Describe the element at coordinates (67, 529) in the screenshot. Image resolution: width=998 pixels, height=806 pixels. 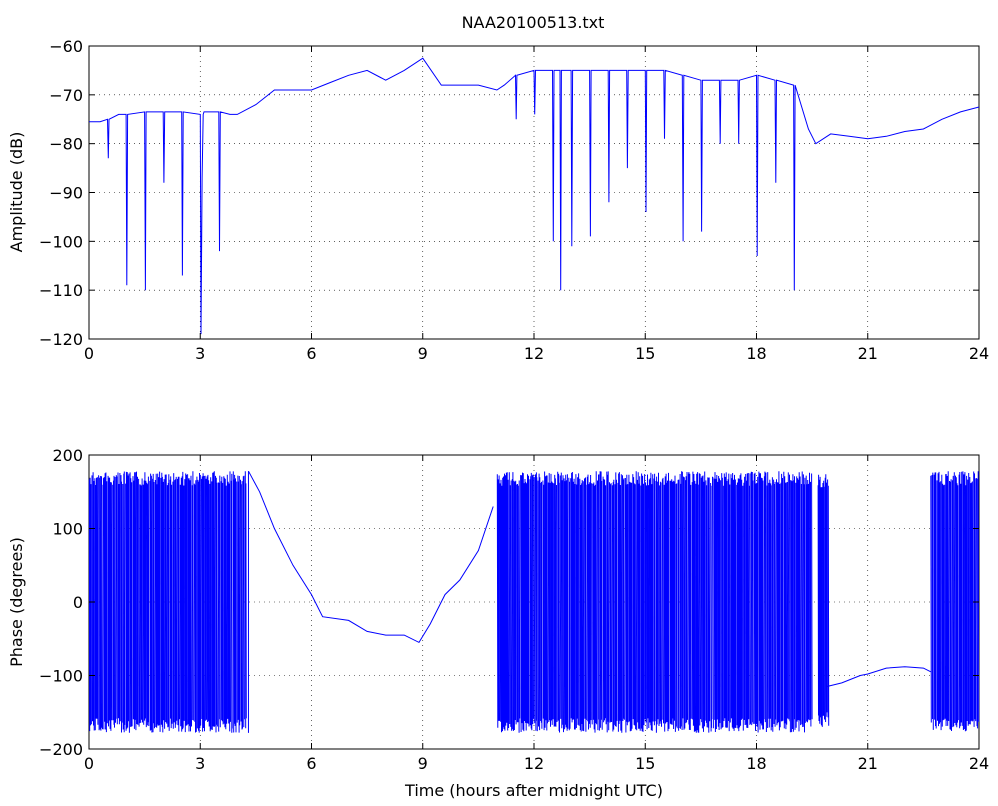
I see `y-tick-label: 100` at that location.